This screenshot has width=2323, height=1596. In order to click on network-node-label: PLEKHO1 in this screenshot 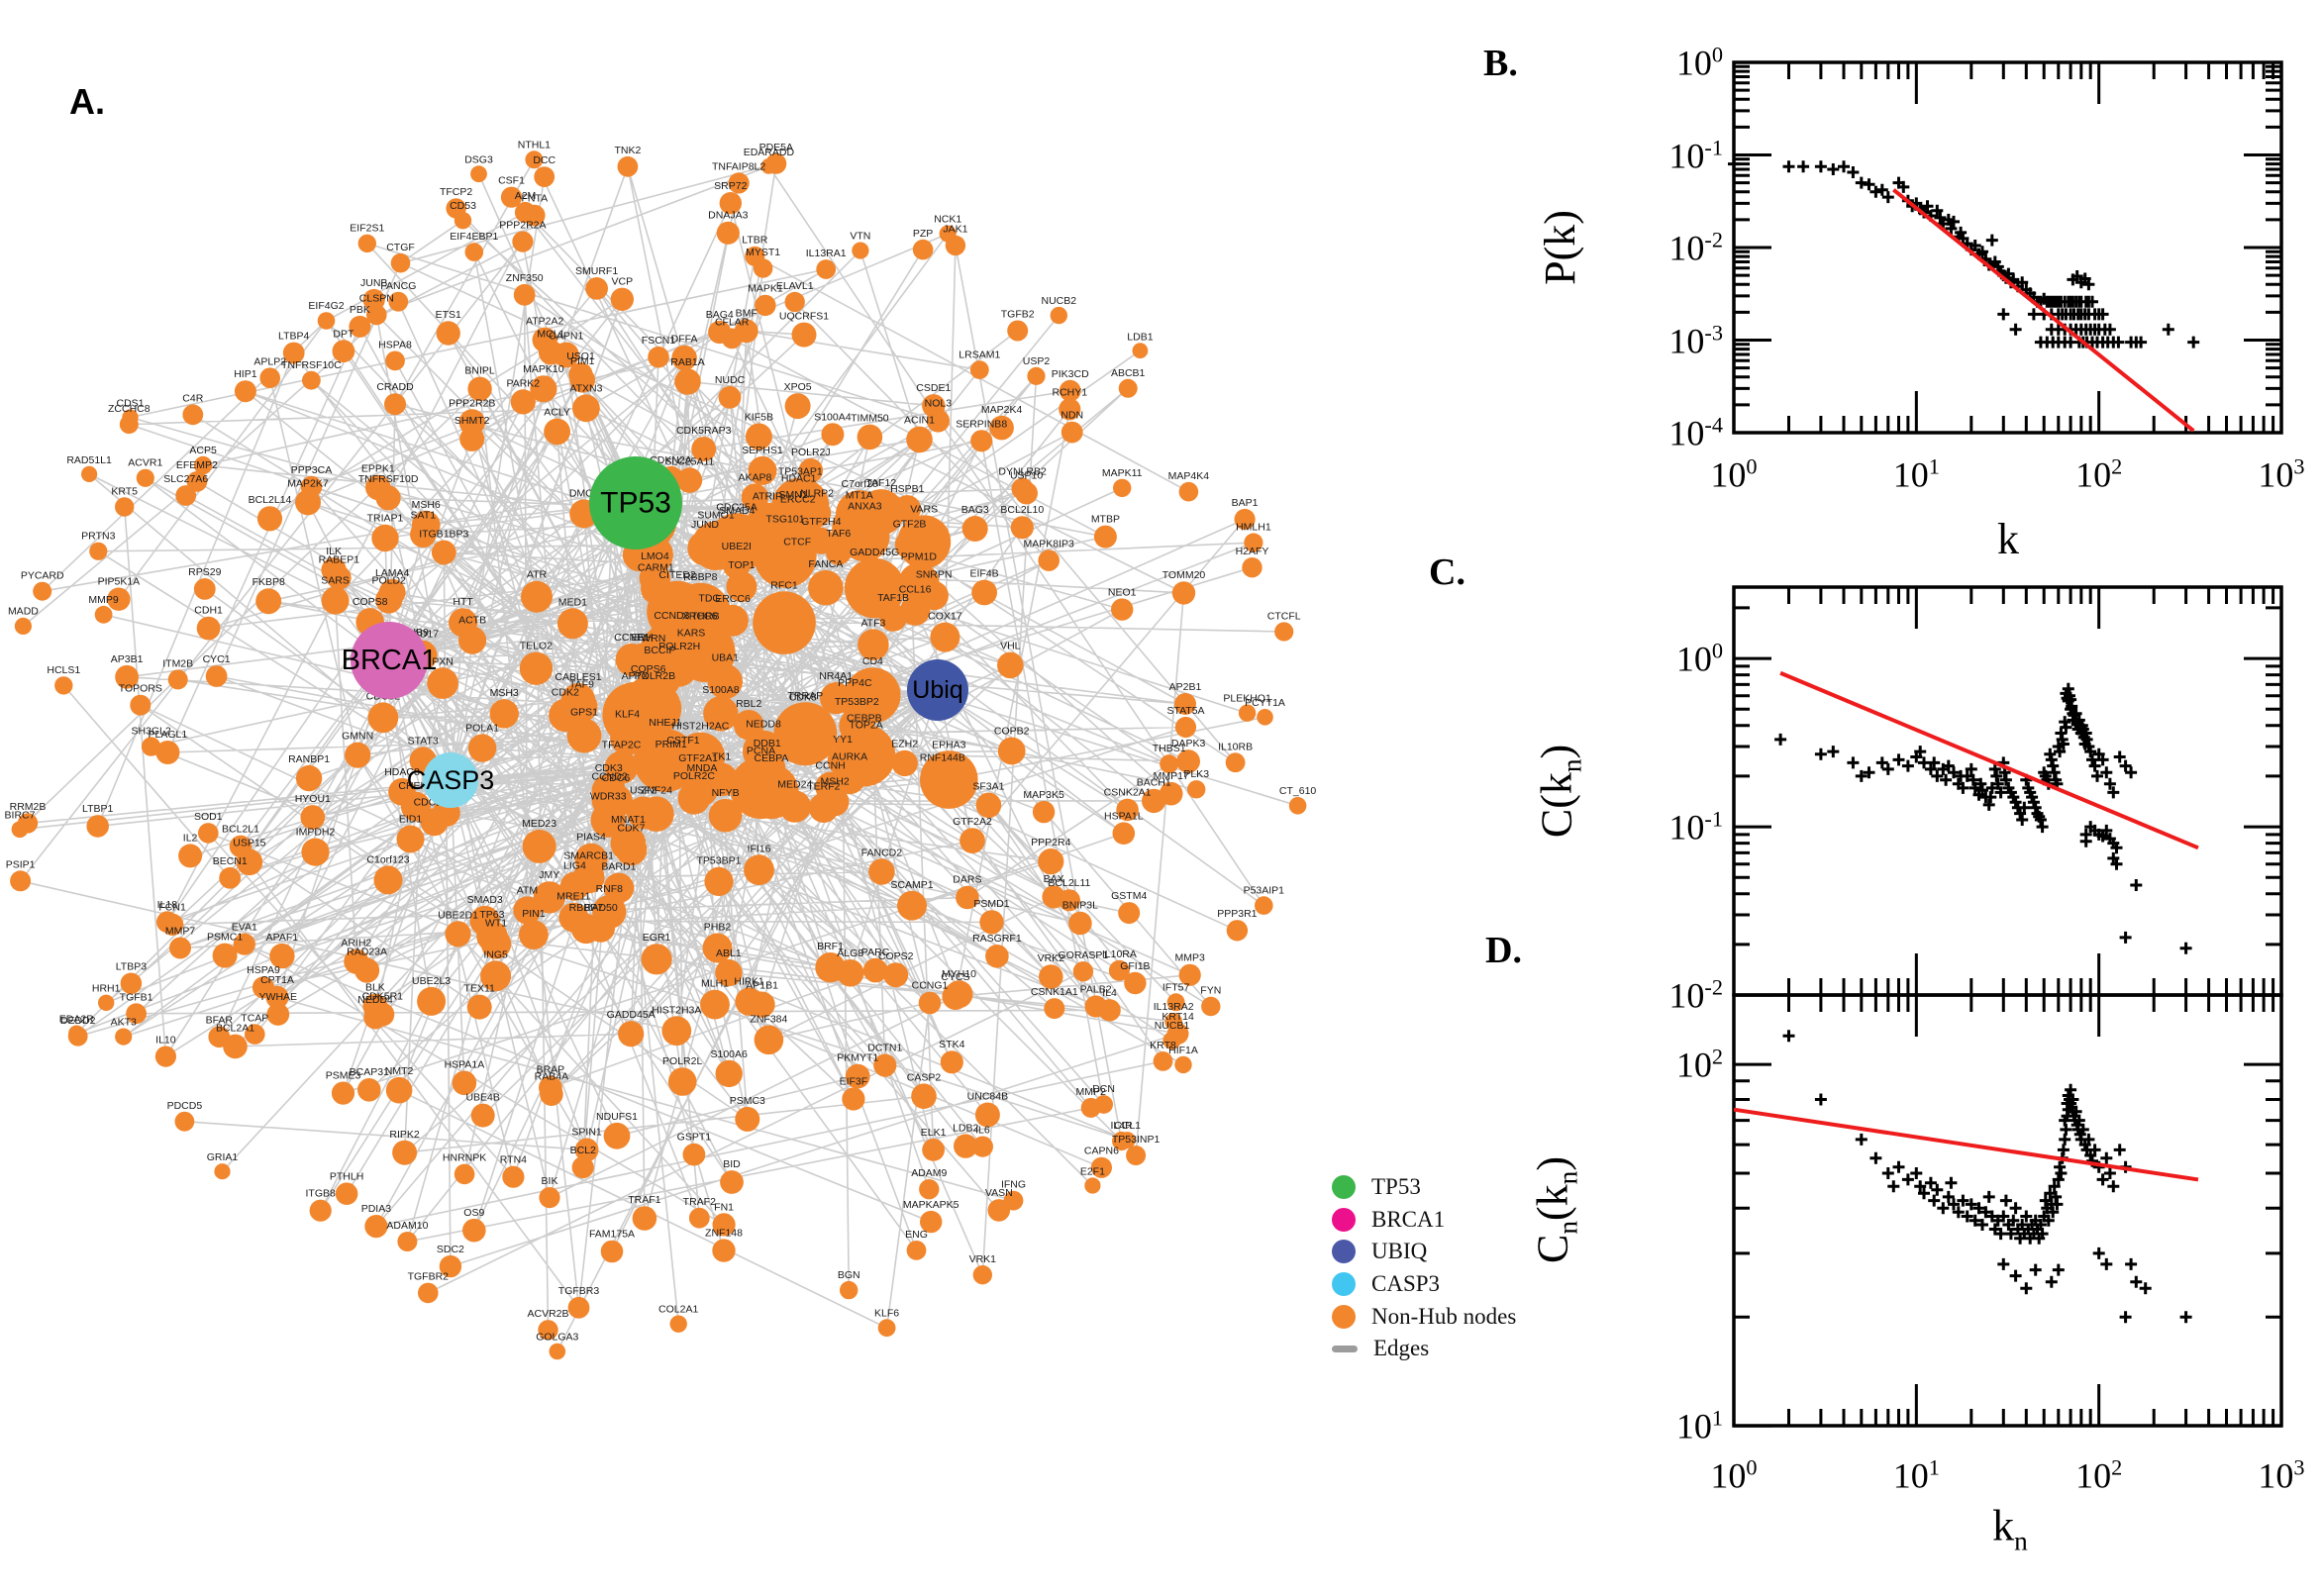, I will do `click(1247, 699)`.